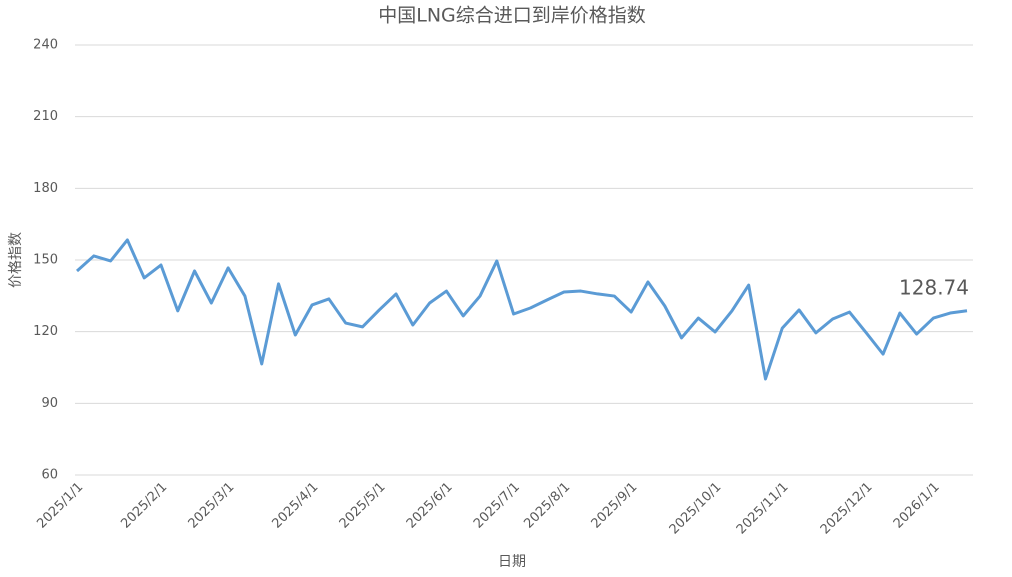 Image resolution: width=1012 pixels, height=577 pixels. Describe the element at coordinates (512, 16) in the screenshot. I see `chart-title: 中国LNG综合进口到岸价格指数` at that location.